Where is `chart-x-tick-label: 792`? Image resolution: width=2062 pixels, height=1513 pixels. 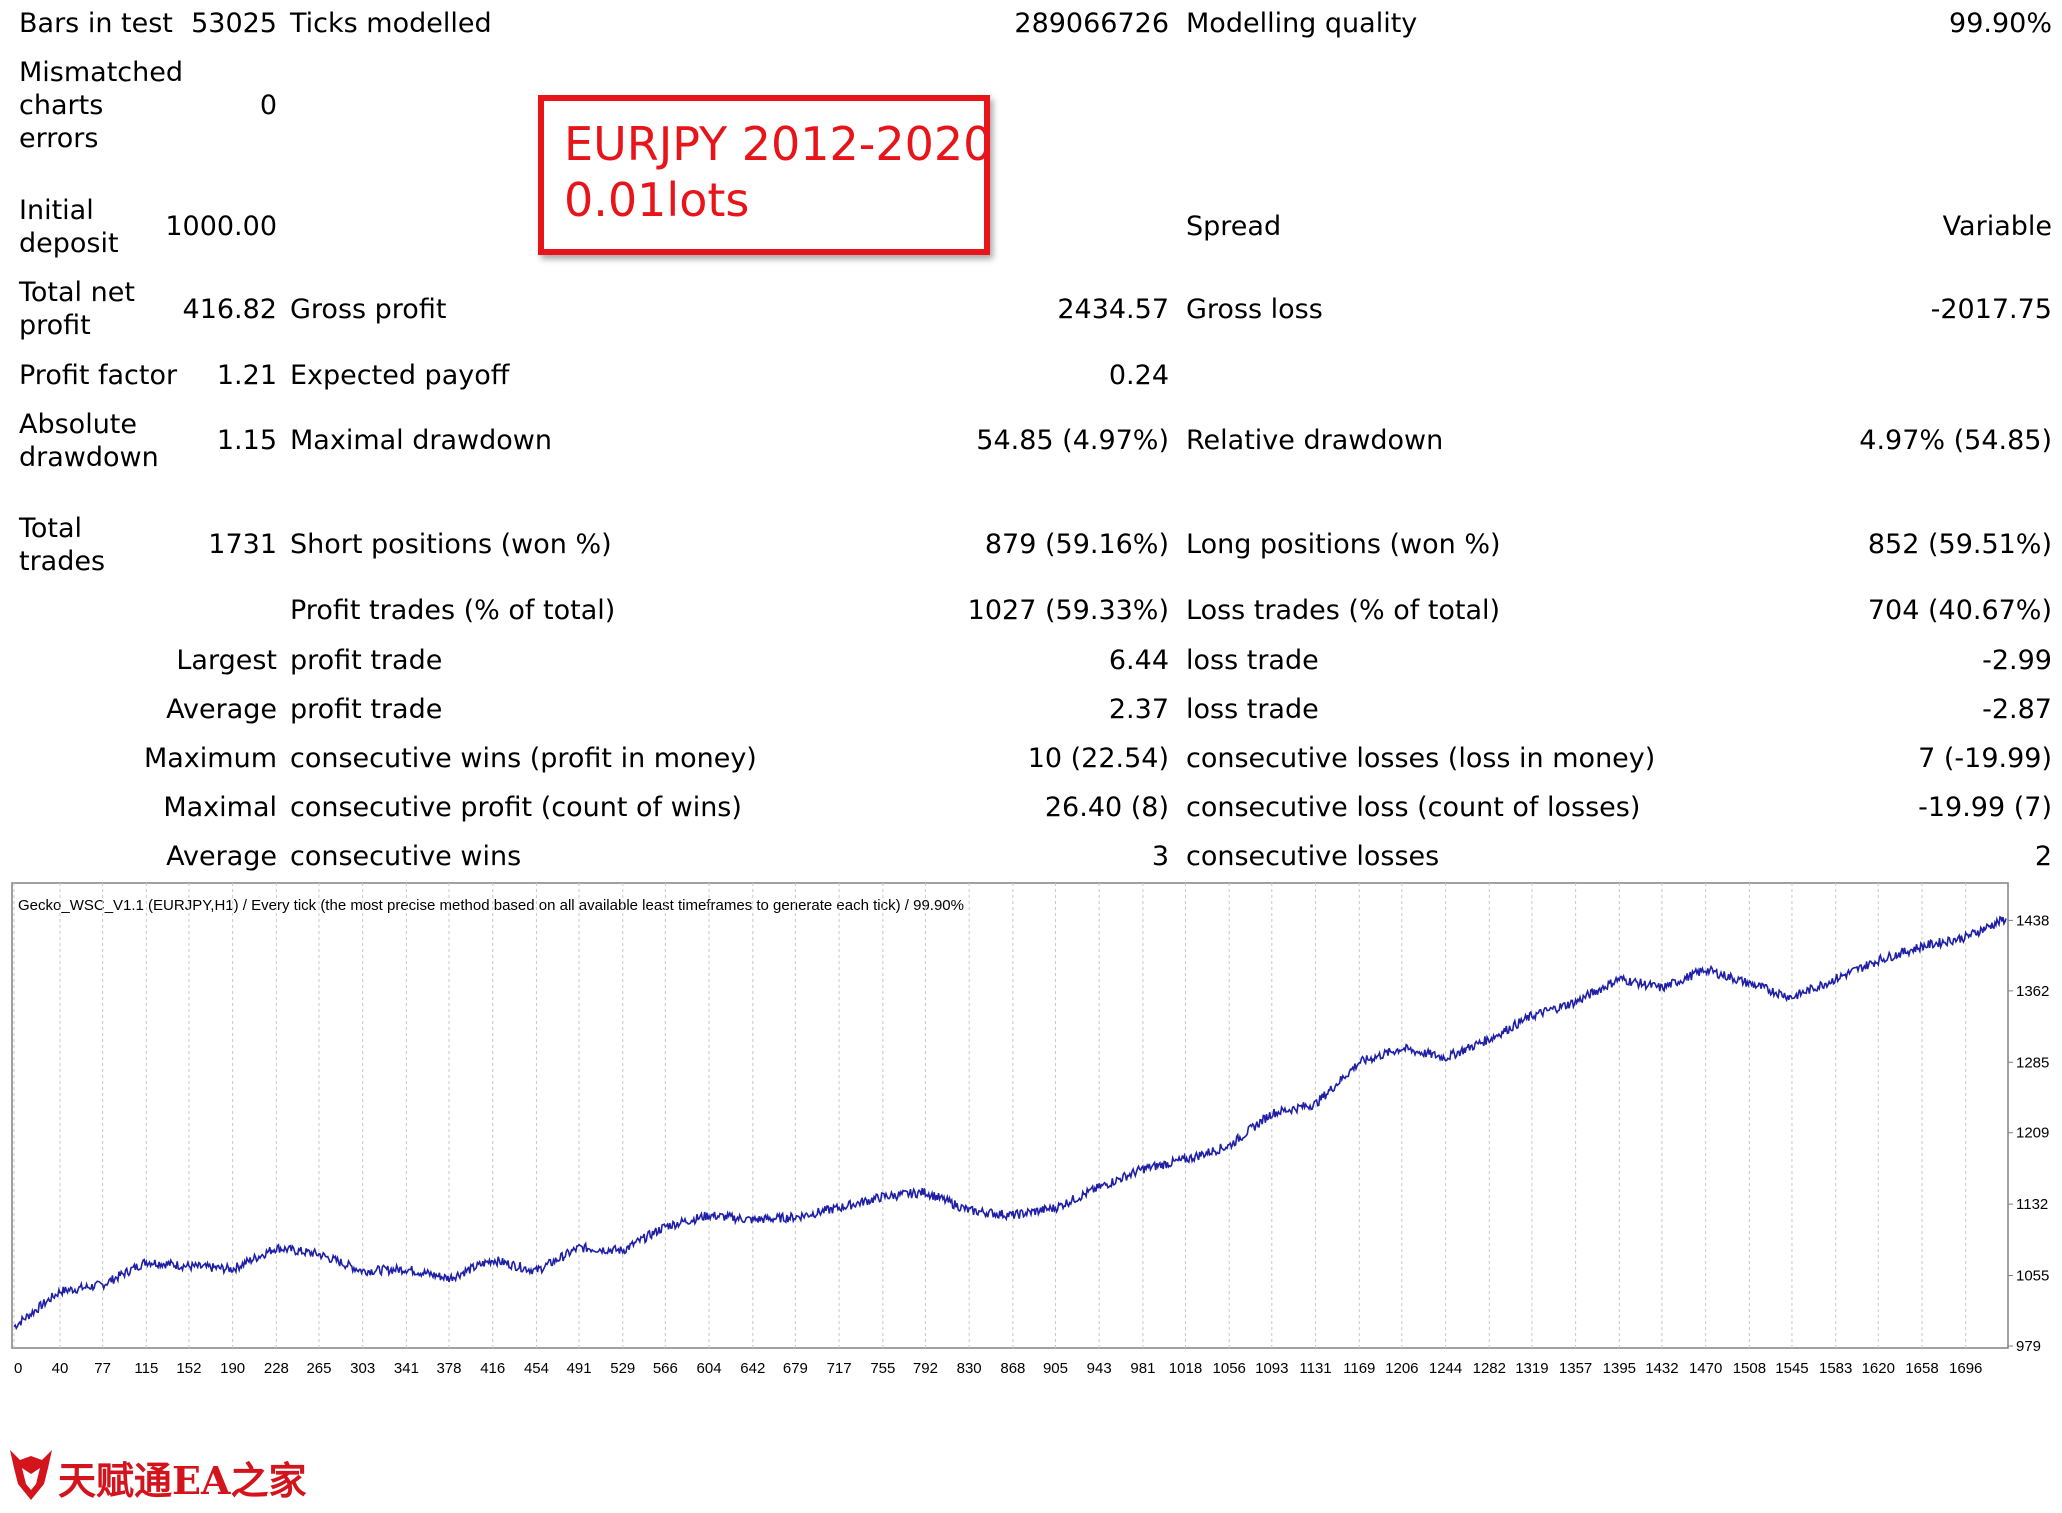
chart-x-tick-label: 792 is located at coordinates (925, 1368).